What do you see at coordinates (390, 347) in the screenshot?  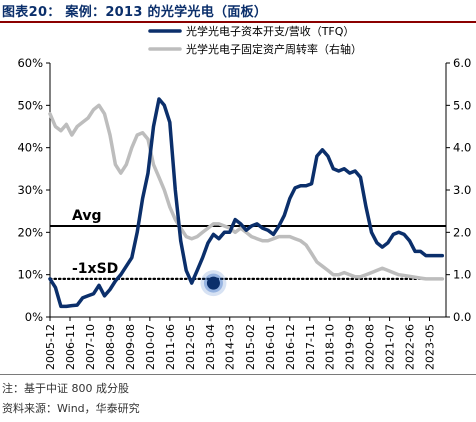 I see `x-tick-label: 2021-07` at bounding box center [390, 347].